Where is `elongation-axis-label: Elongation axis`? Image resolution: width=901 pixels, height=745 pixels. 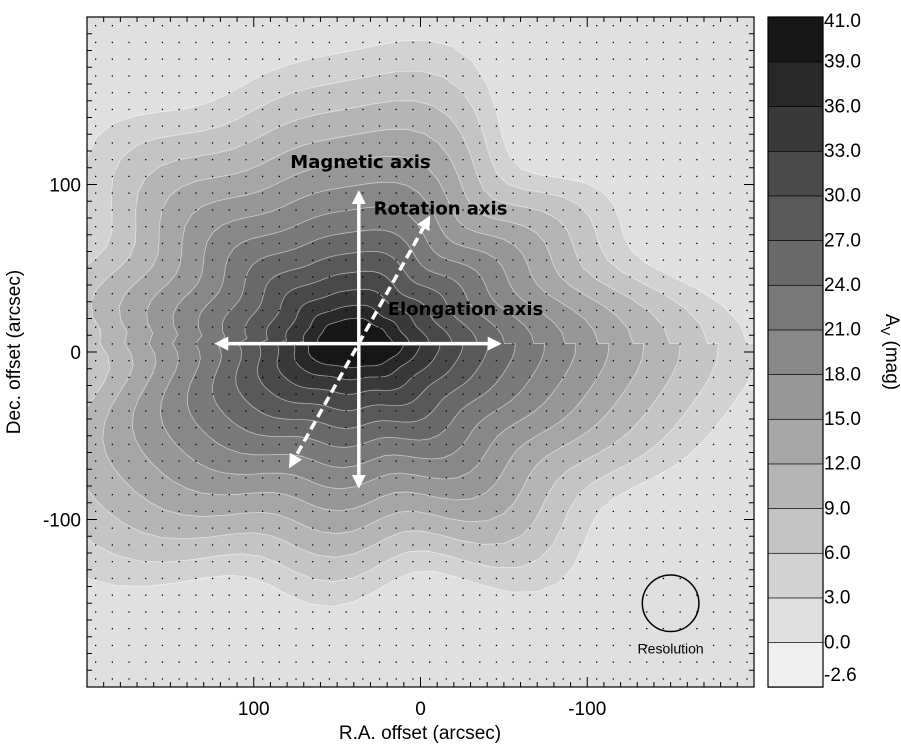
elongation-axis-label: Elongation axis is located at coordinates (466, 309).